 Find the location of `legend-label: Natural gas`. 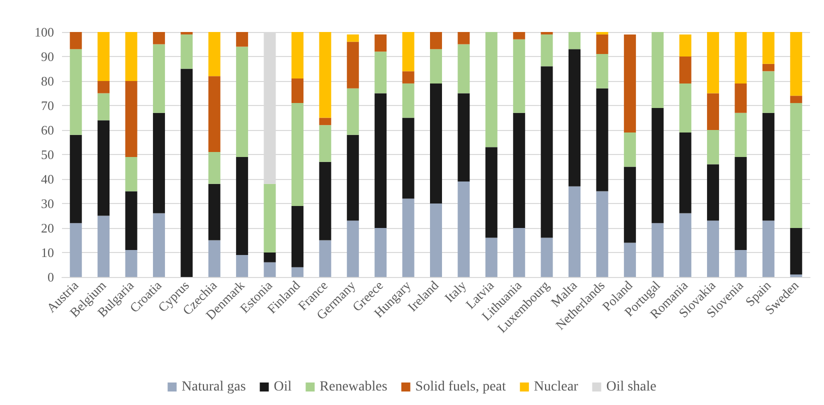

legend-label: Natural gas is located at coordinates (214, 387).